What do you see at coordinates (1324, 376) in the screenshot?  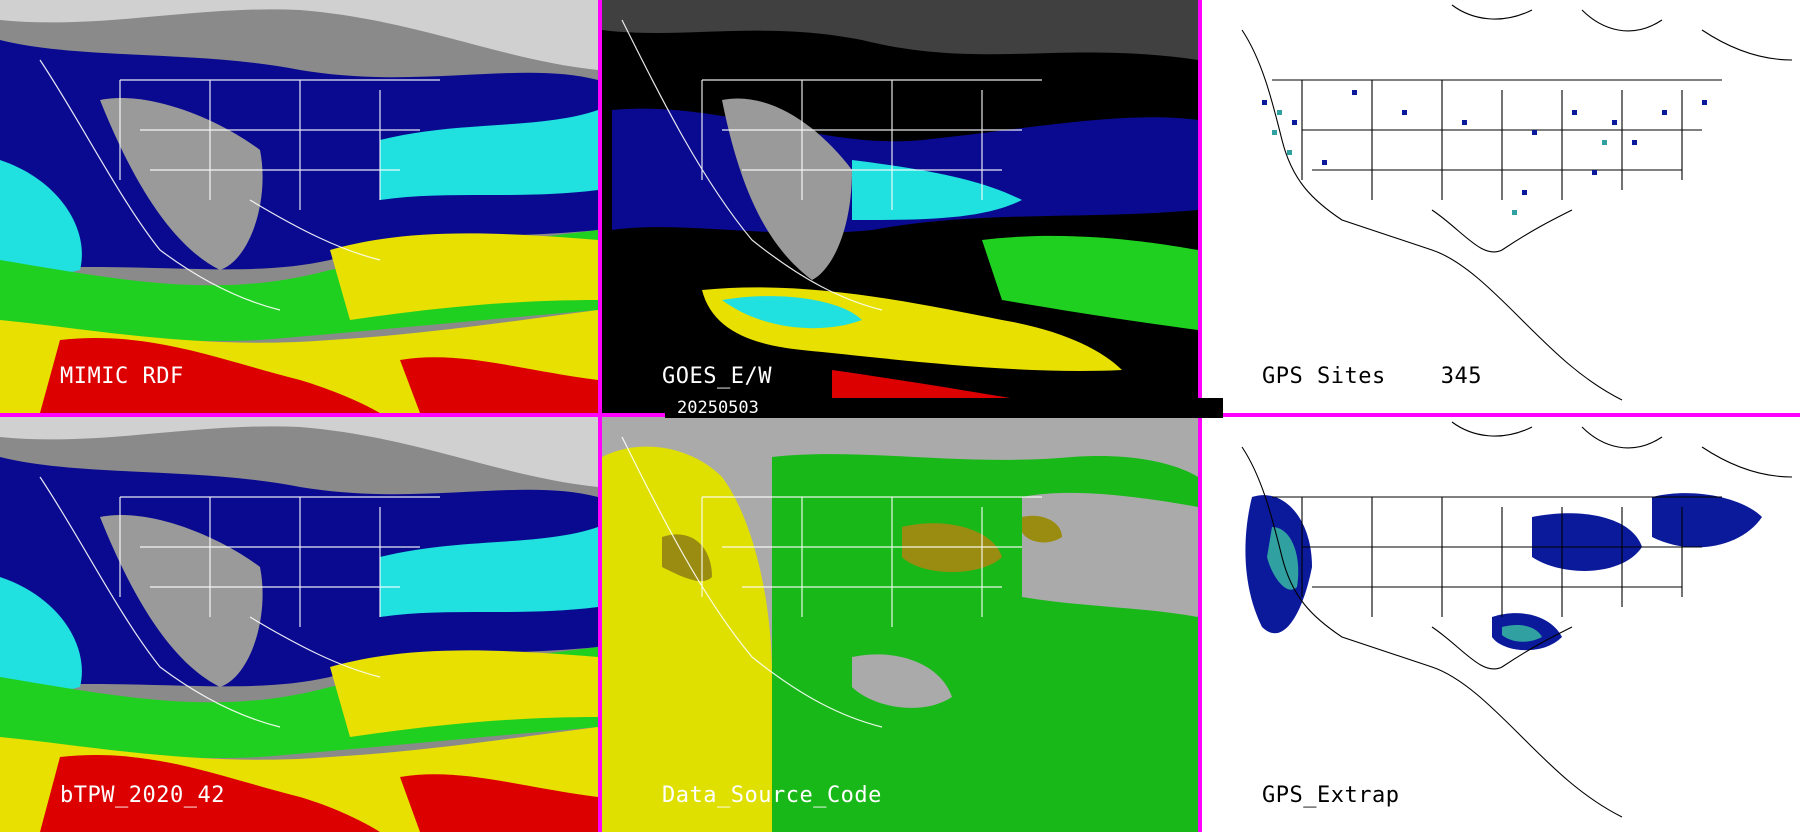 I see `gps-sites-title: GPS Sites` at bounding box center [1324, 376].